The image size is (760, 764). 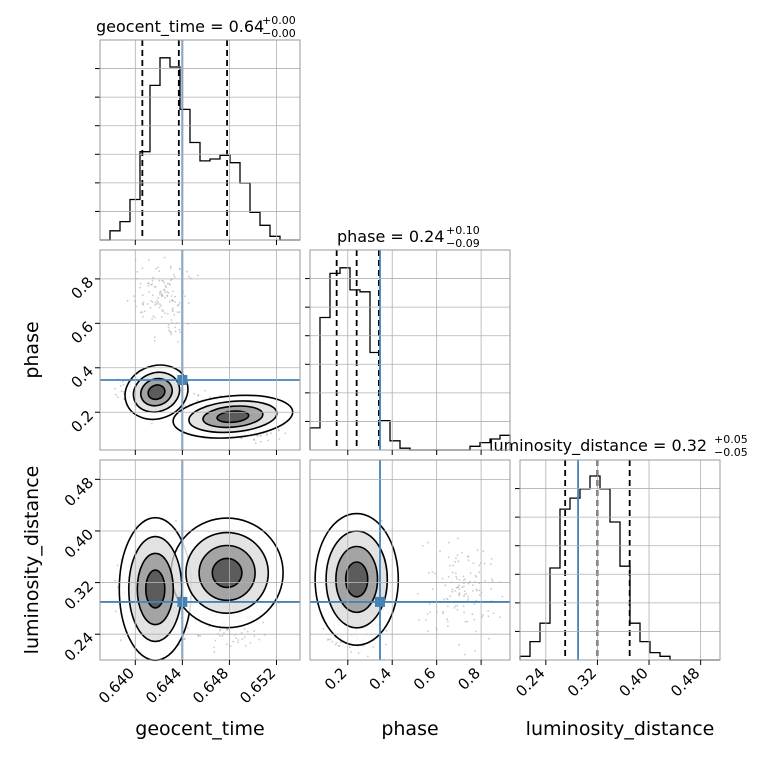 I want to click on xlabel-phase: phase, so click(x=409, y=729).